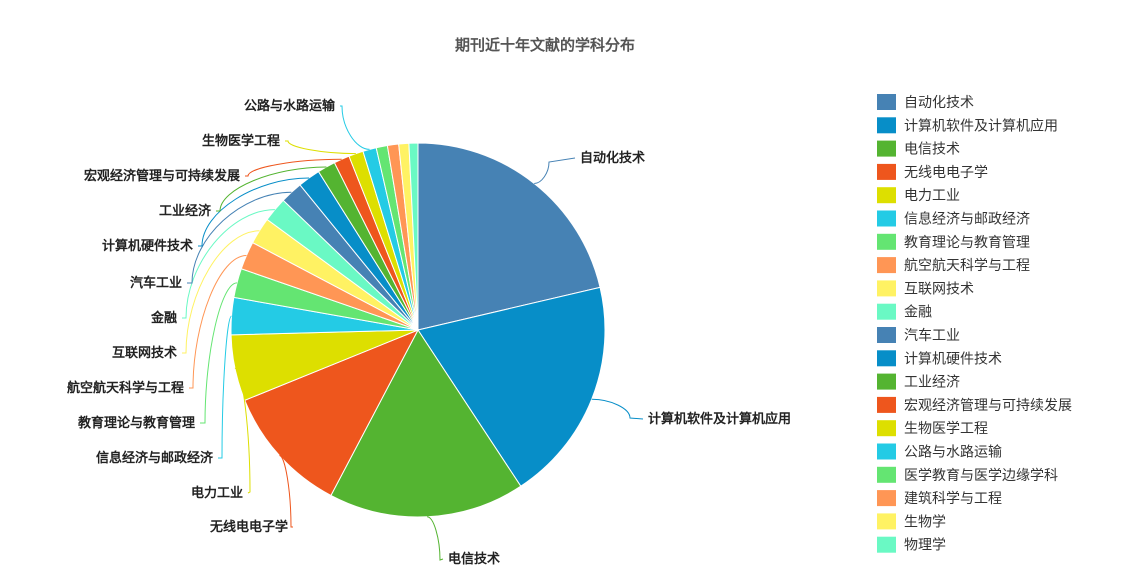  I want to click on callout-label: 互联网技术, so click(144, 353).